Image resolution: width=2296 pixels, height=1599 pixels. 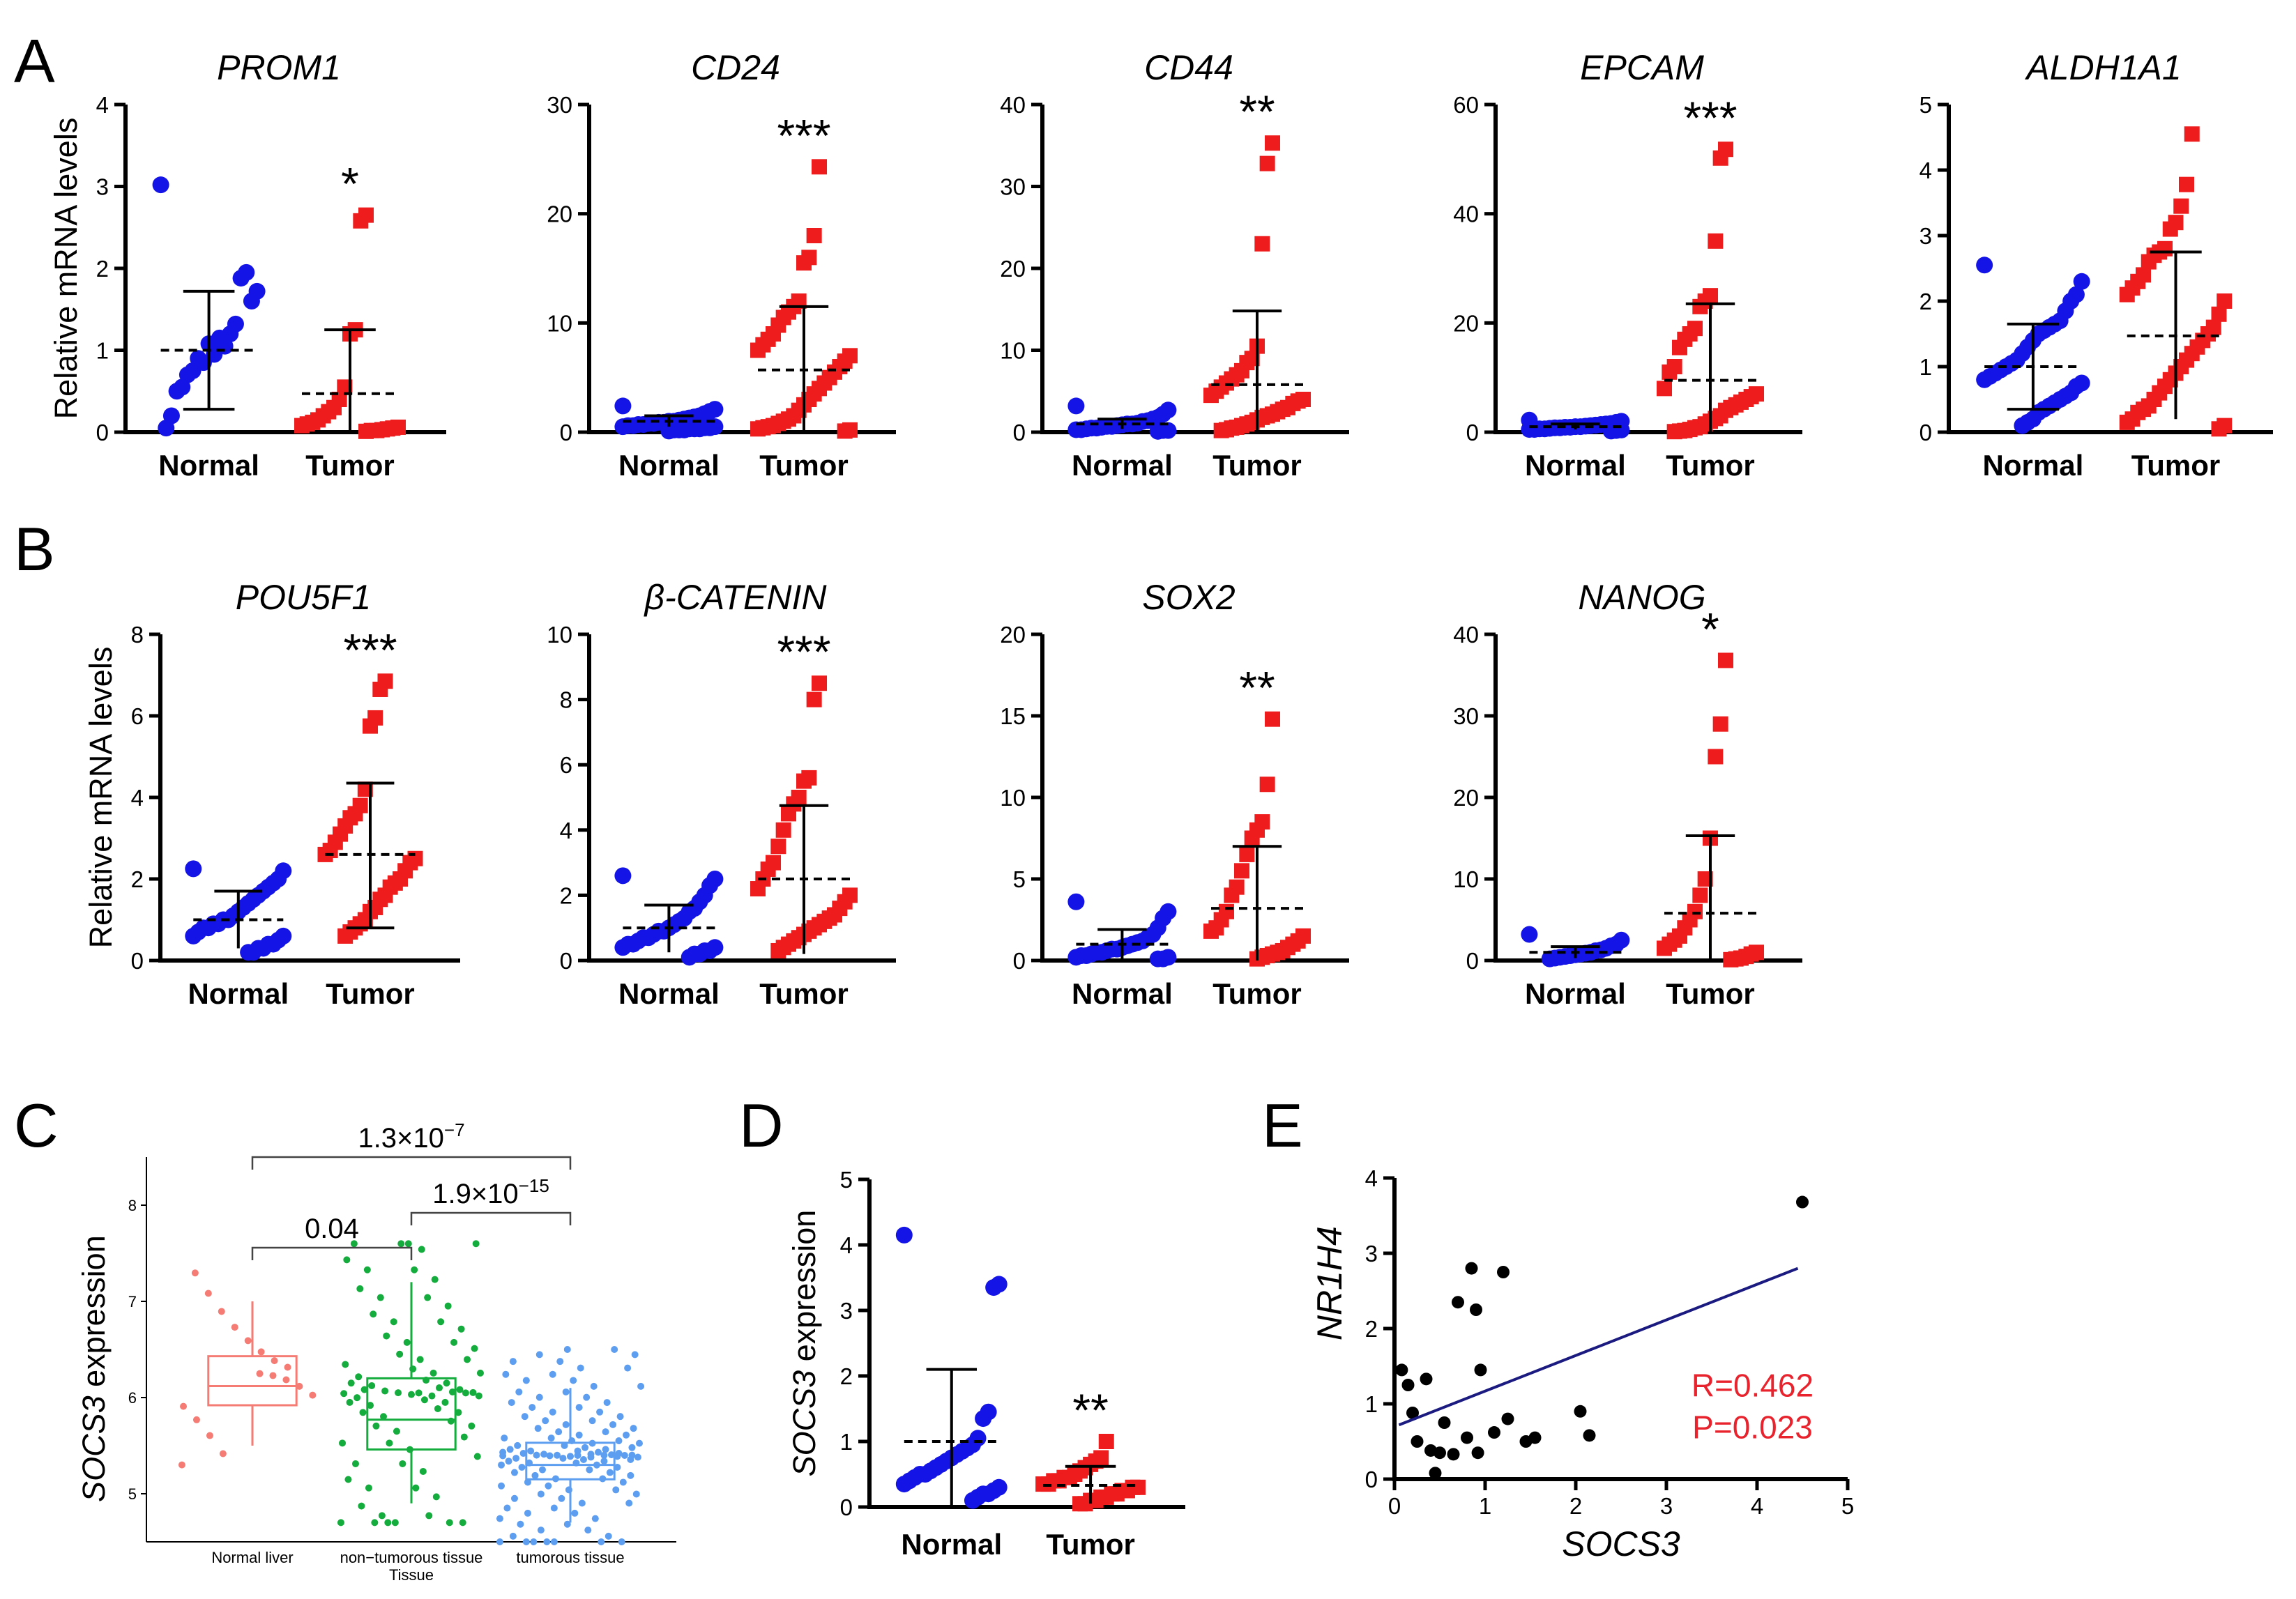 What do you see at coordinates (490, 1192) in the screenshot?
I see `p-value-label: 1.9×10⁻¹⁵` at bounding box center [490, 1192].